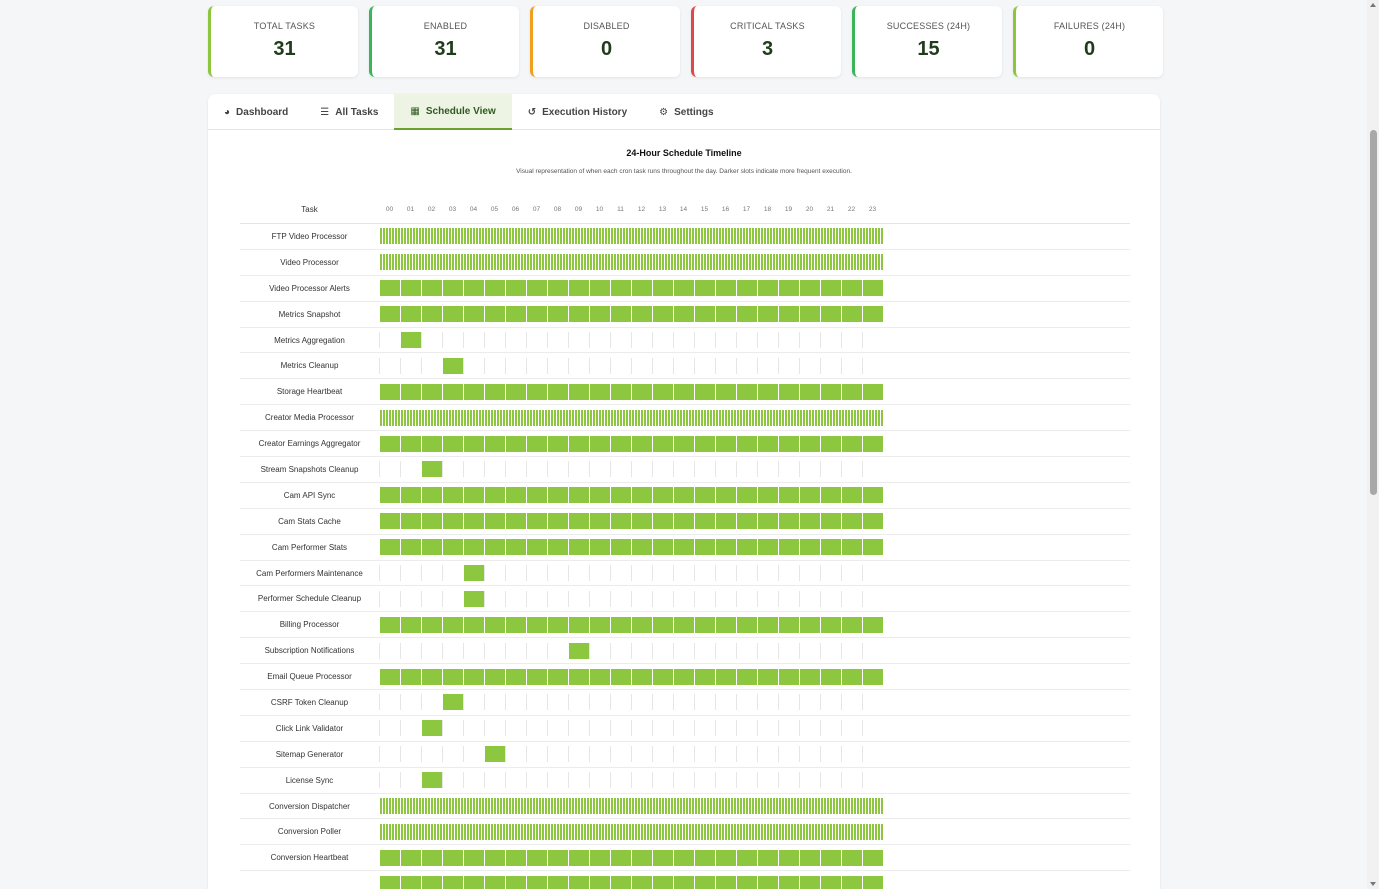 This screenshot has width=1379, height=889. I want to click on task-row: License Sync, so click(685, 781).